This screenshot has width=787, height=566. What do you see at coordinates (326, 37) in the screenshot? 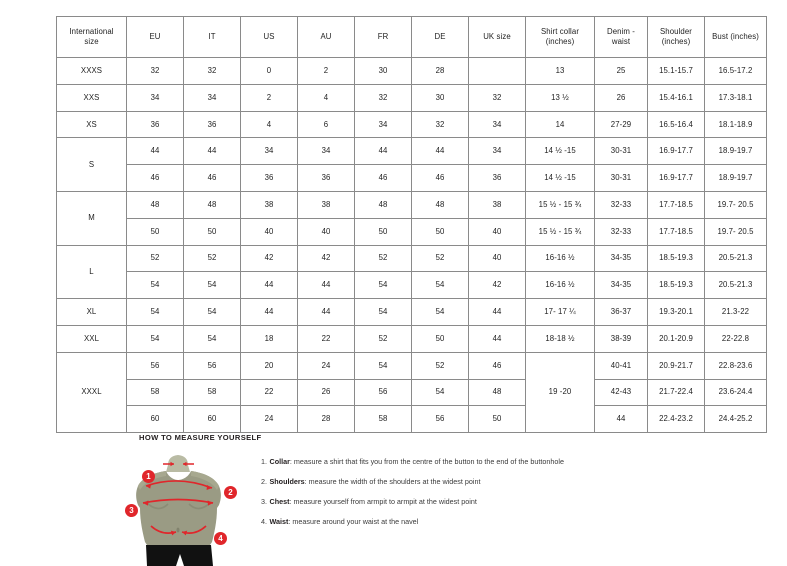
I see `column-header-au: AU` at bounding box center [326, 37].